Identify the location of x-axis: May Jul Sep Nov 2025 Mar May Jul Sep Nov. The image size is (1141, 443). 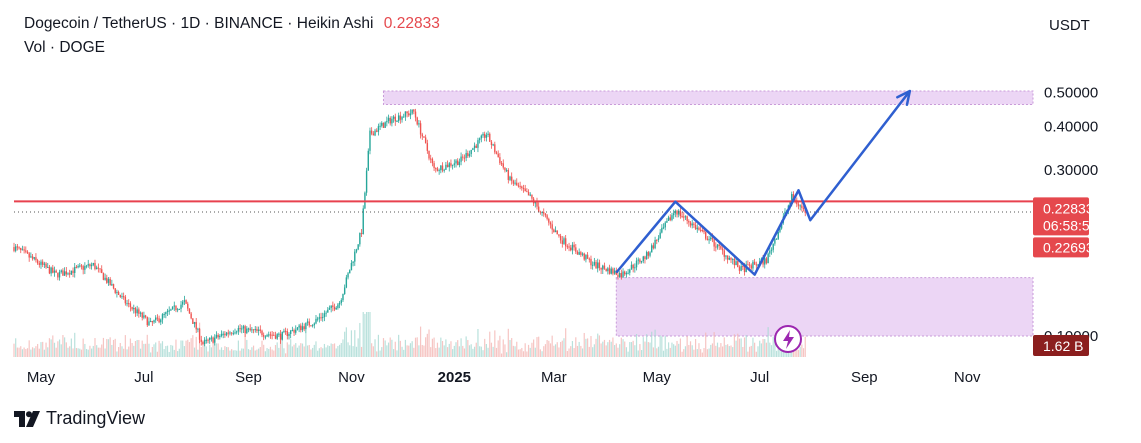
(504, 377).